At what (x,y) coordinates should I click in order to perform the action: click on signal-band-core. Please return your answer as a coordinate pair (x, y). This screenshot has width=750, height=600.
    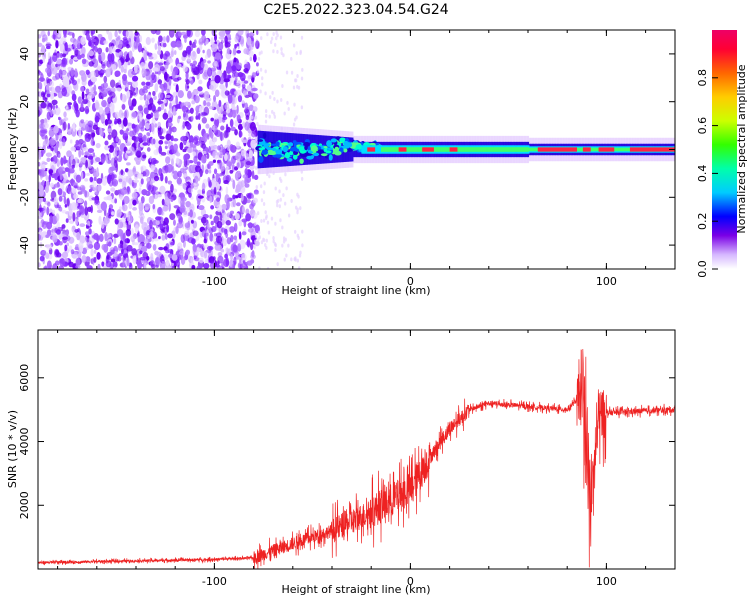
    Looking at the image, I should click on (376, 149).